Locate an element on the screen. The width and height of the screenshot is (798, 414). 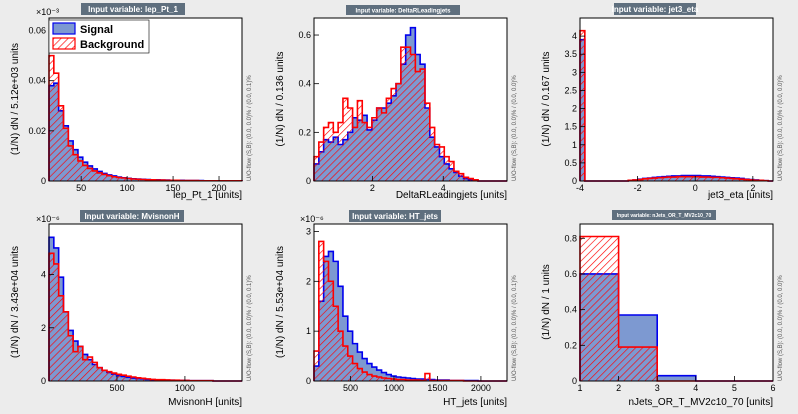
y-axis-label: (1/N) dN / 0.167 units is located at coordinates (546, 98).